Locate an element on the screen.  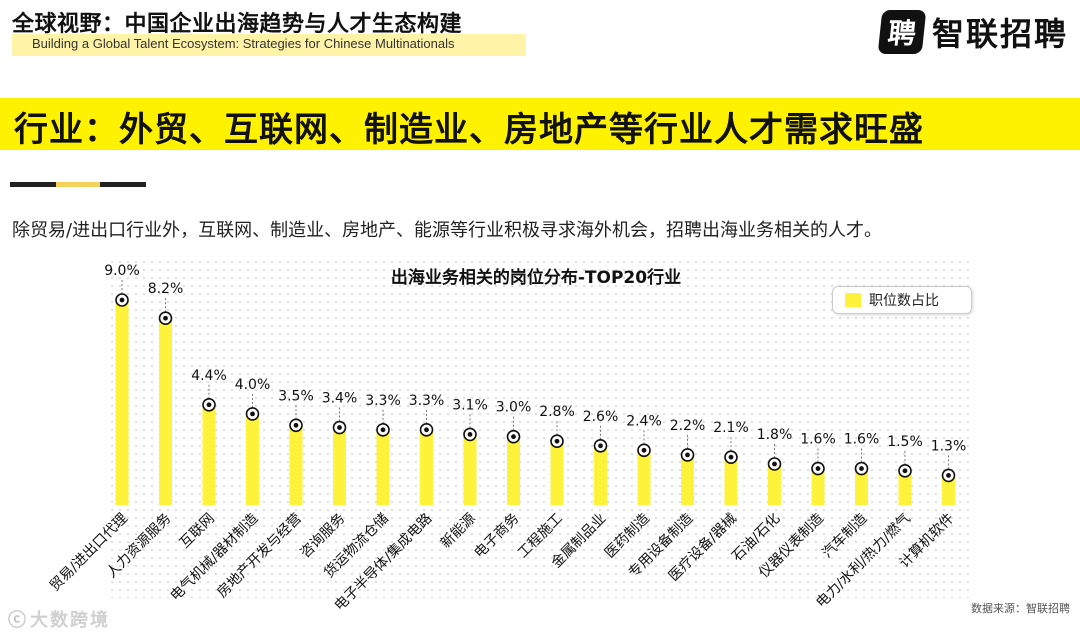
data-label-7: 3.3% is located at coordinates (383, 401).